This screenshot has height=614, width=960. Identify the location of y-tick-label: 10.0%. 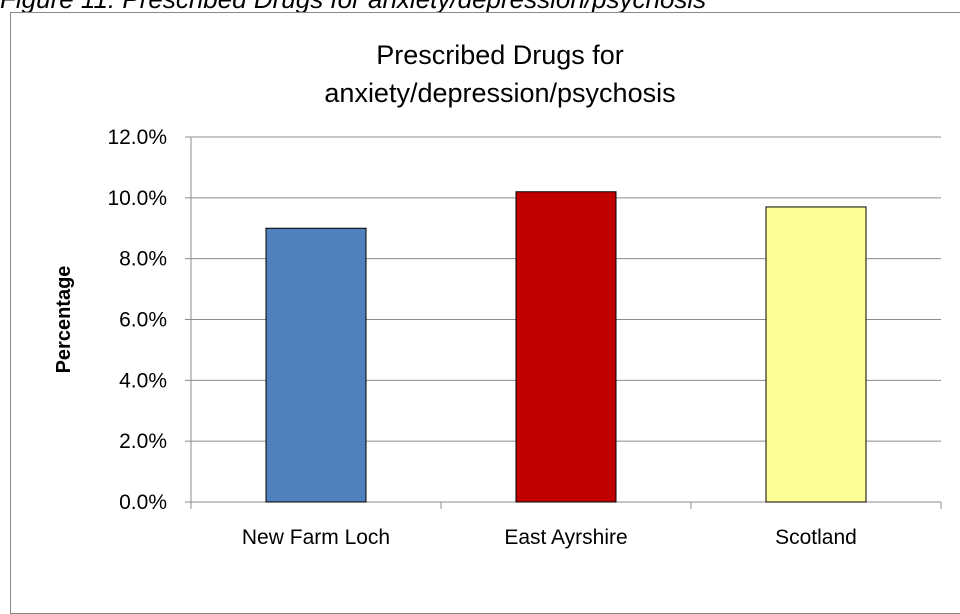
(137, 198).